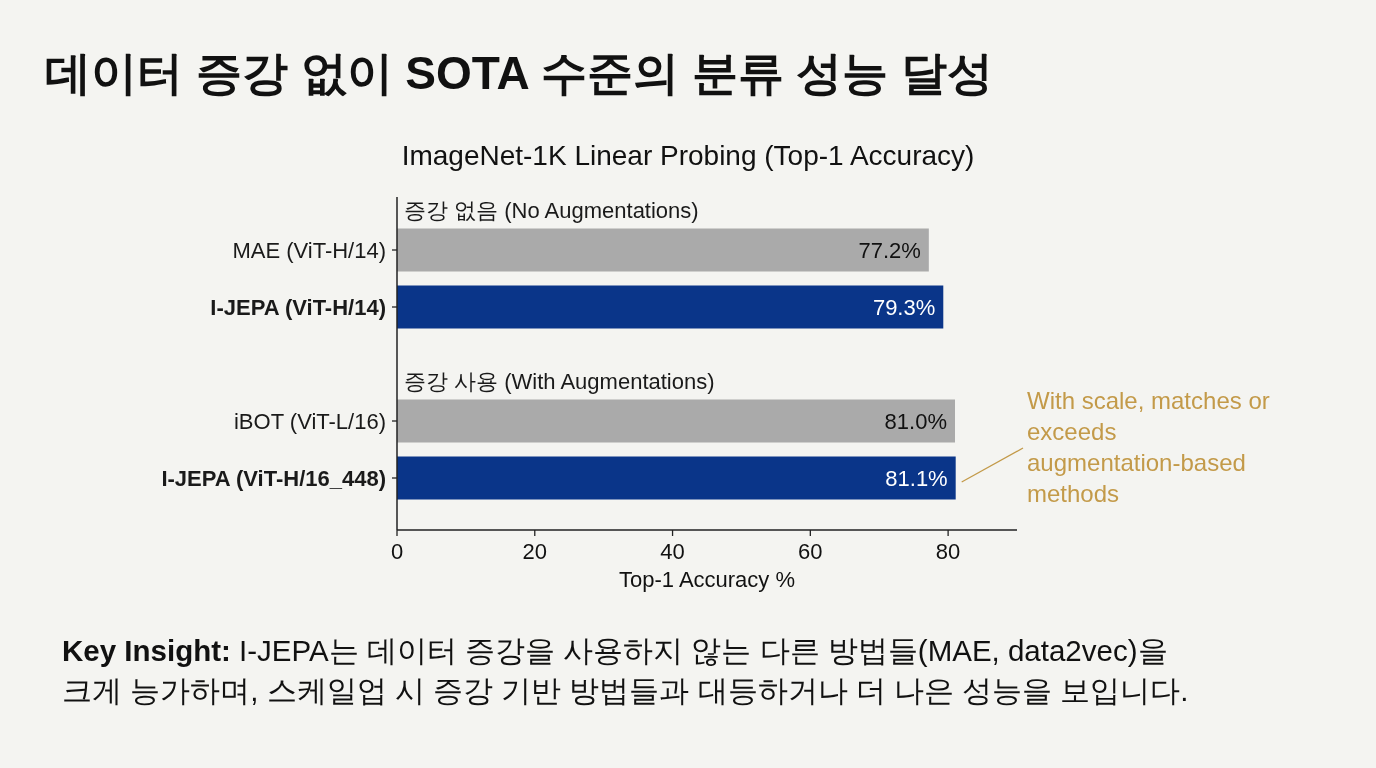 This screenshot has height=768, width=1376. Describe the element at coordinates (309, 421) in the screenshot. I see `y-tick-label: iBOT (ViT-L/16)` at that location.